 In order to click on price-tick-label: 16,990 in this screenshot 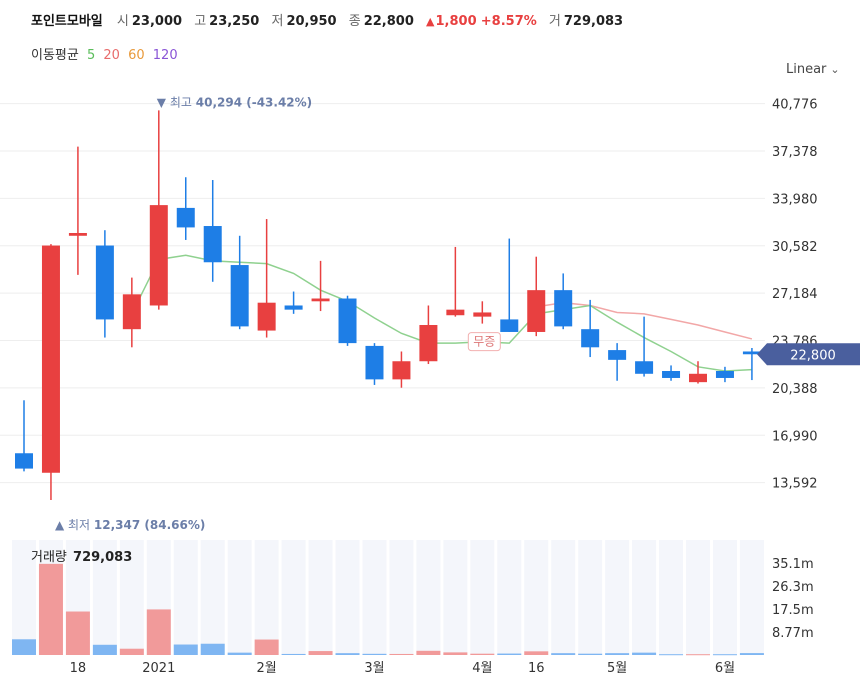, I will do `click(795, 436)`.